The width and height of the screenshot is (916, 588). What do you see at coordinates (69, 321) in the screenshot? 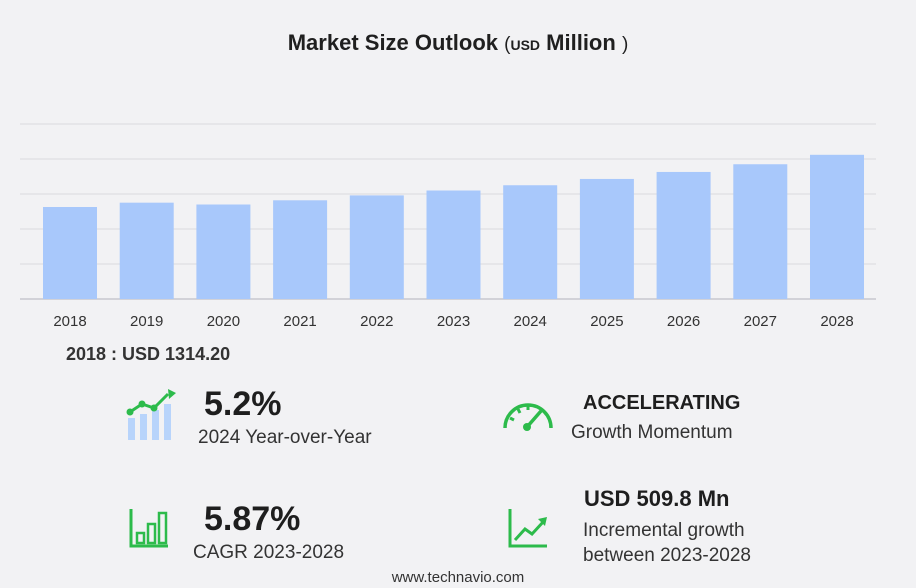
I see `x-tick-label-2018: 2018` at bounding box center [69, 321].